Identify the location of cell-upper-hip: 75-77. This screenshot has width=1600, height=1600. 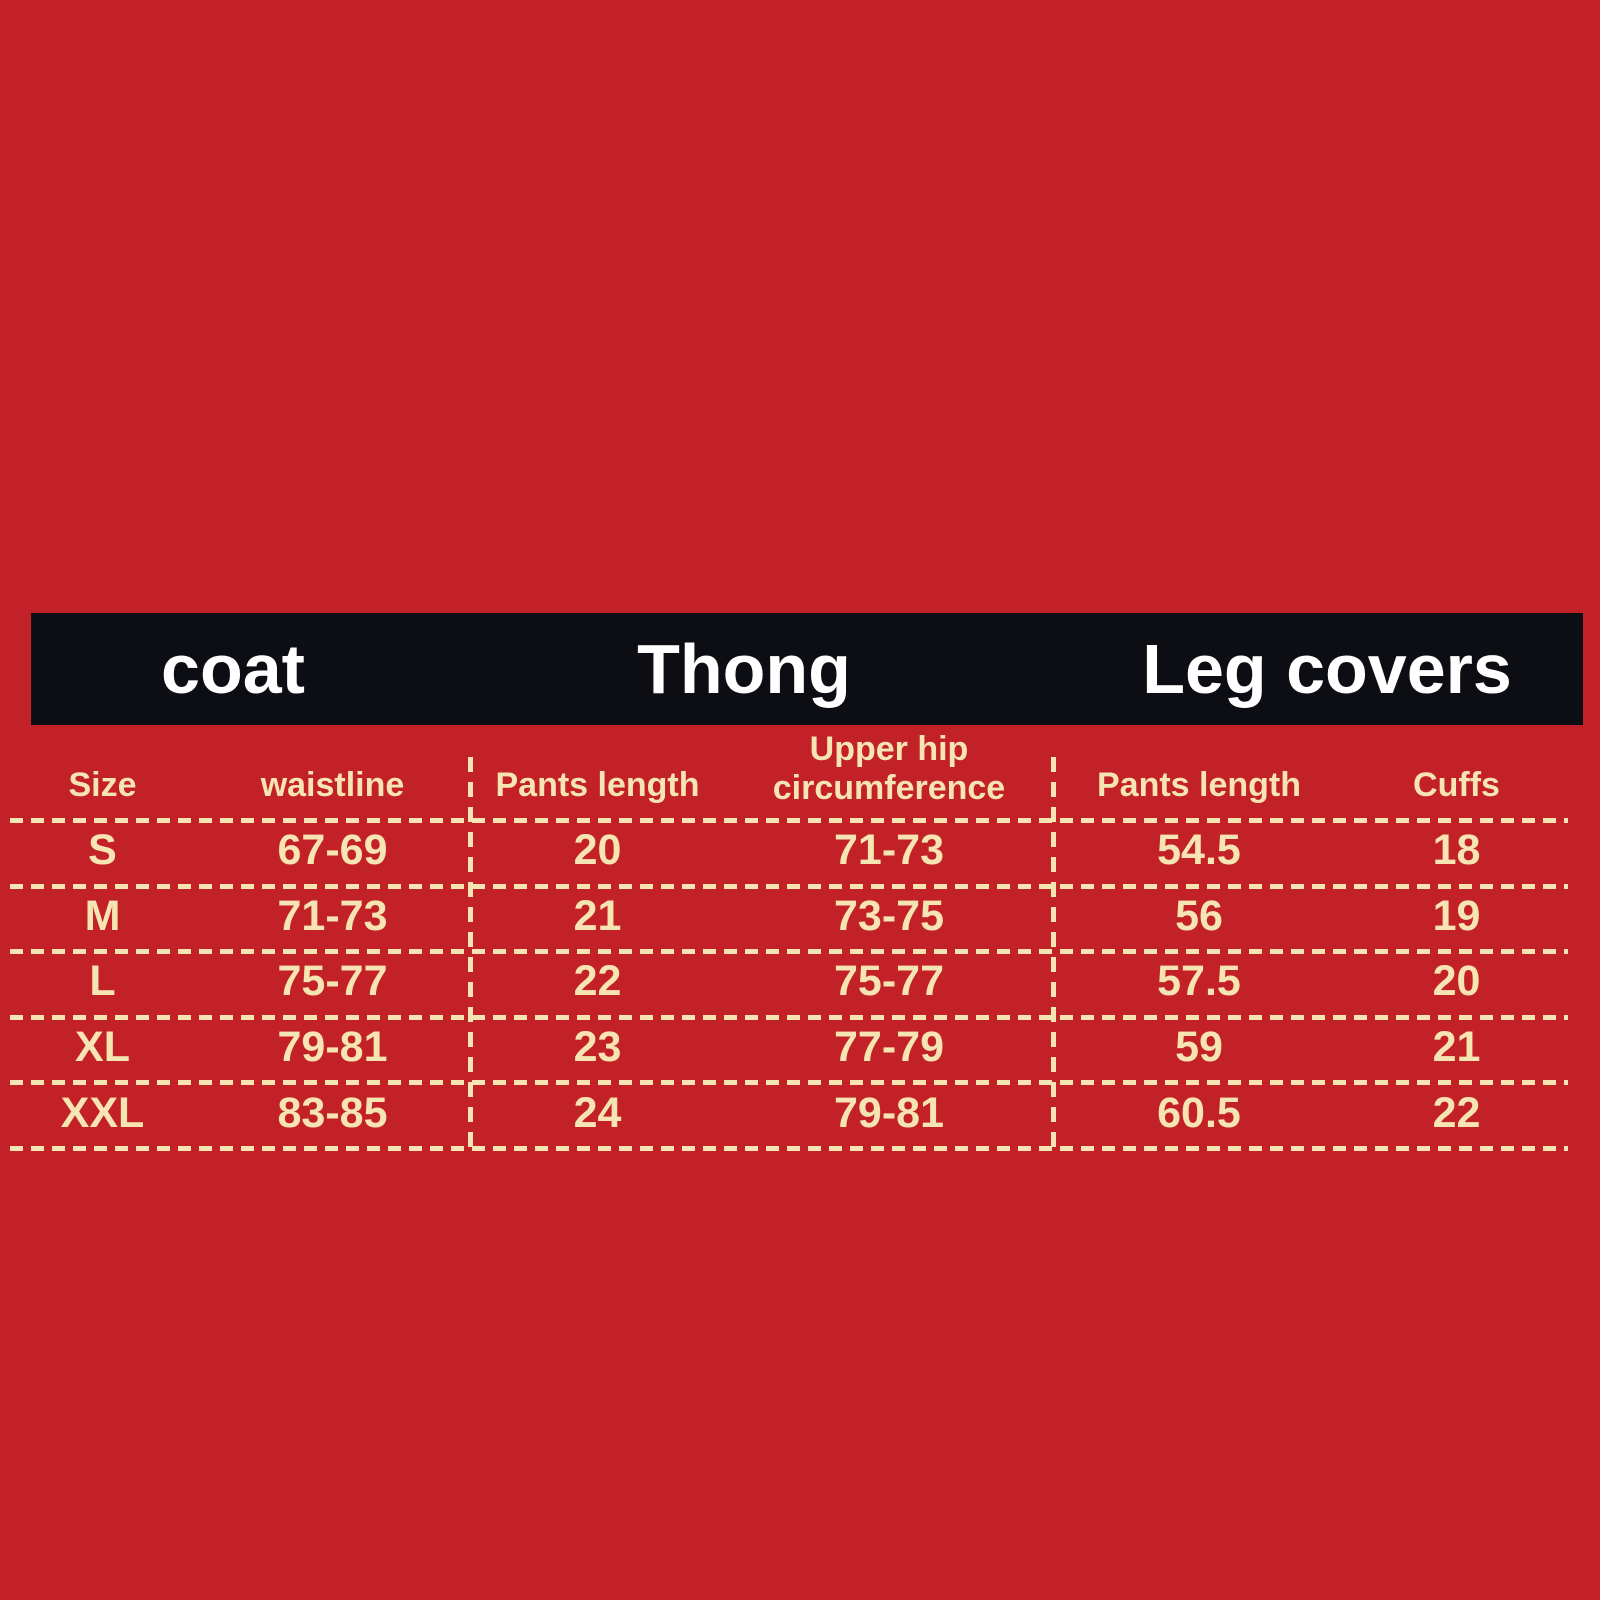
(889, 981).